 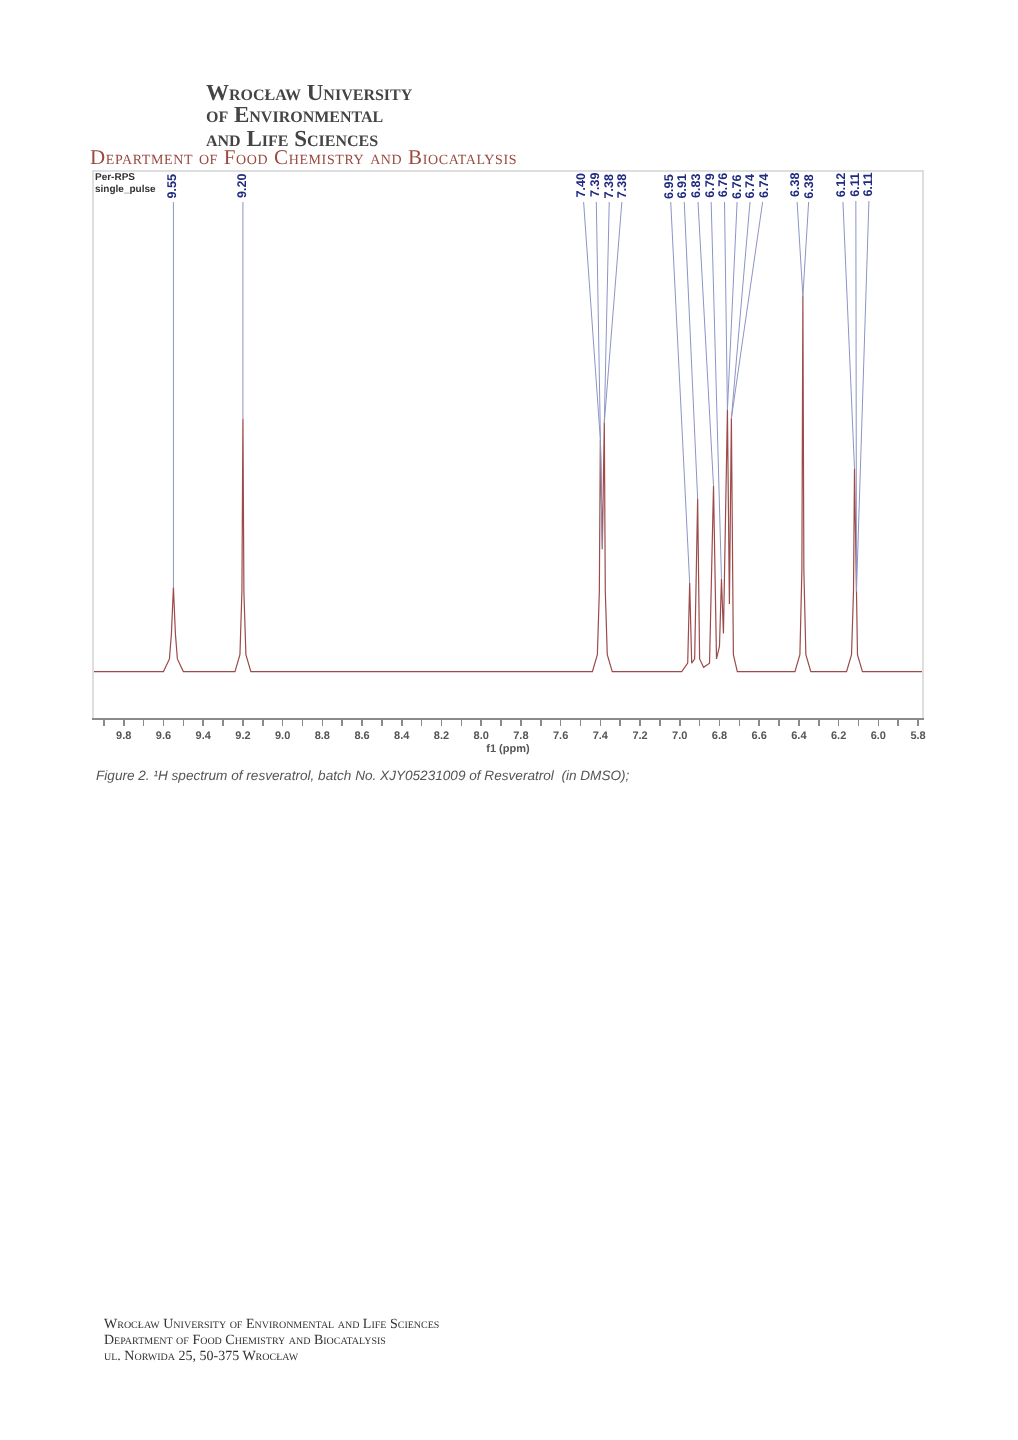 What do you see at coordinates (304, 159) in the screenshot?
I see `chart-subtitle: Department of Food Chemistry and Biocatalysis` at bounding box center [304, 159].